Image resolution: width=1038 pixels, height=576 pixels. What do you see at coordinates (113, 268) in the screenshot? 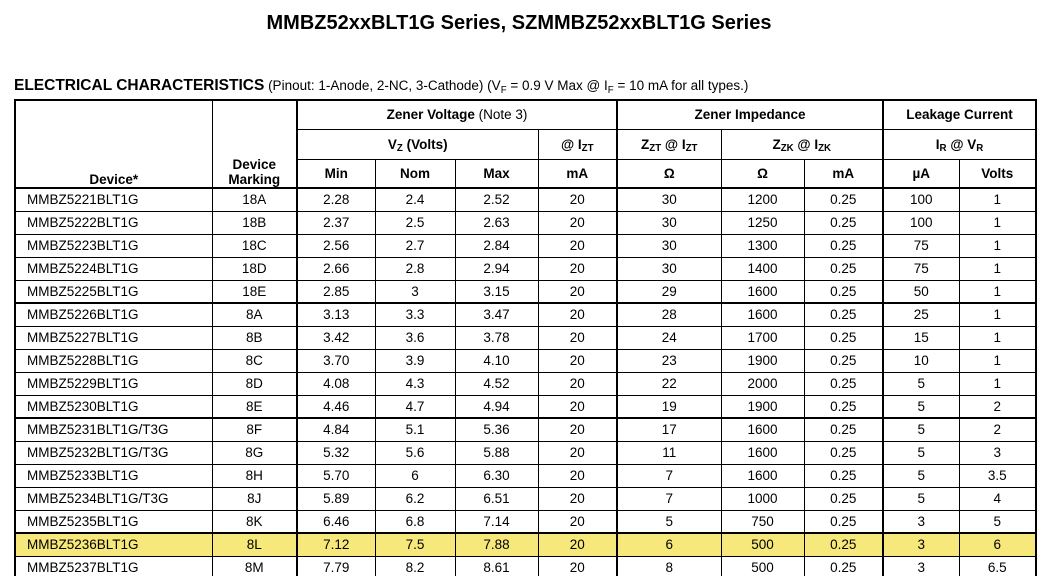
I see `device-cell: MMBZ5224BLT1G` at bounding box center [113, 268].